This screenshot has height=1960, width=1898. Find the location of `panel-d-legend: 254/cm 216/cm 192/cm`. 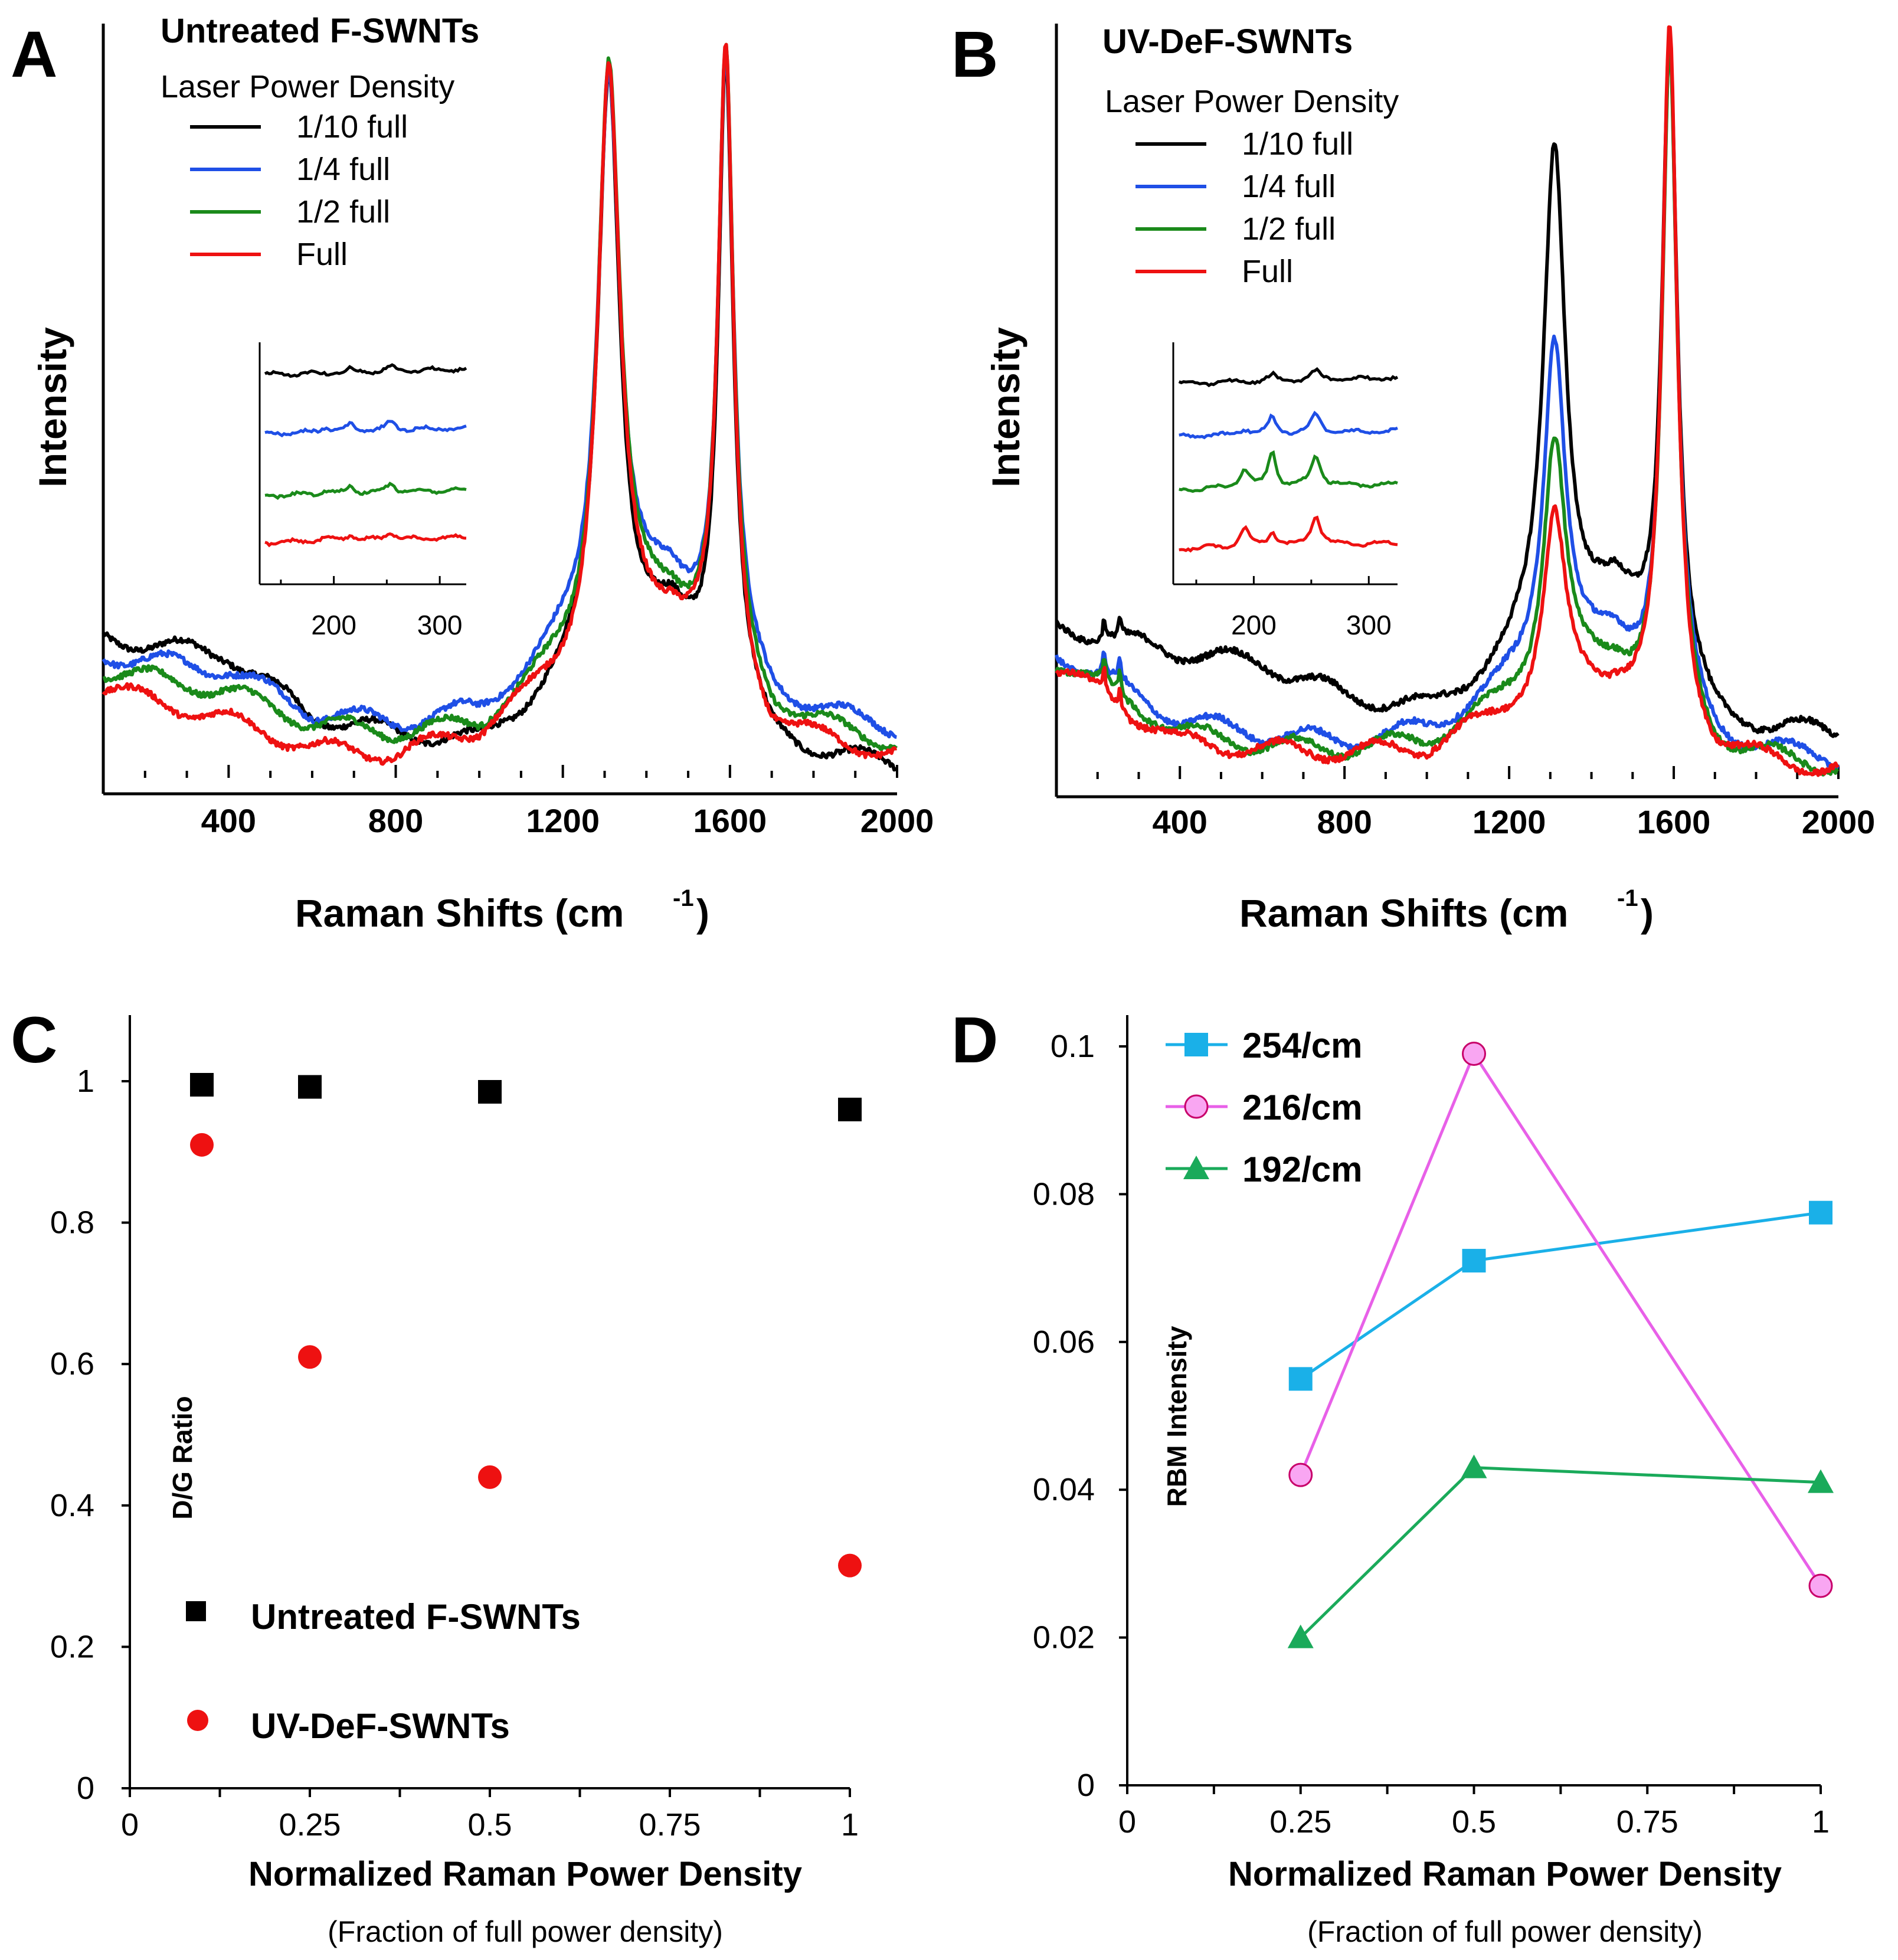

panel-d-legend: 254/cm 216/cm 192/cm is located at coordinates (1265, 1107).